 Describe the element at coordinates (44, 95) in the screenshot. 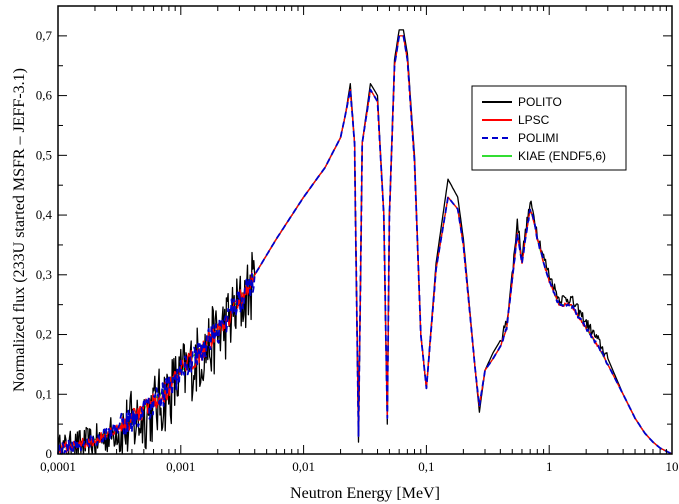

I see `y-tick-label: 0,6` at that location.